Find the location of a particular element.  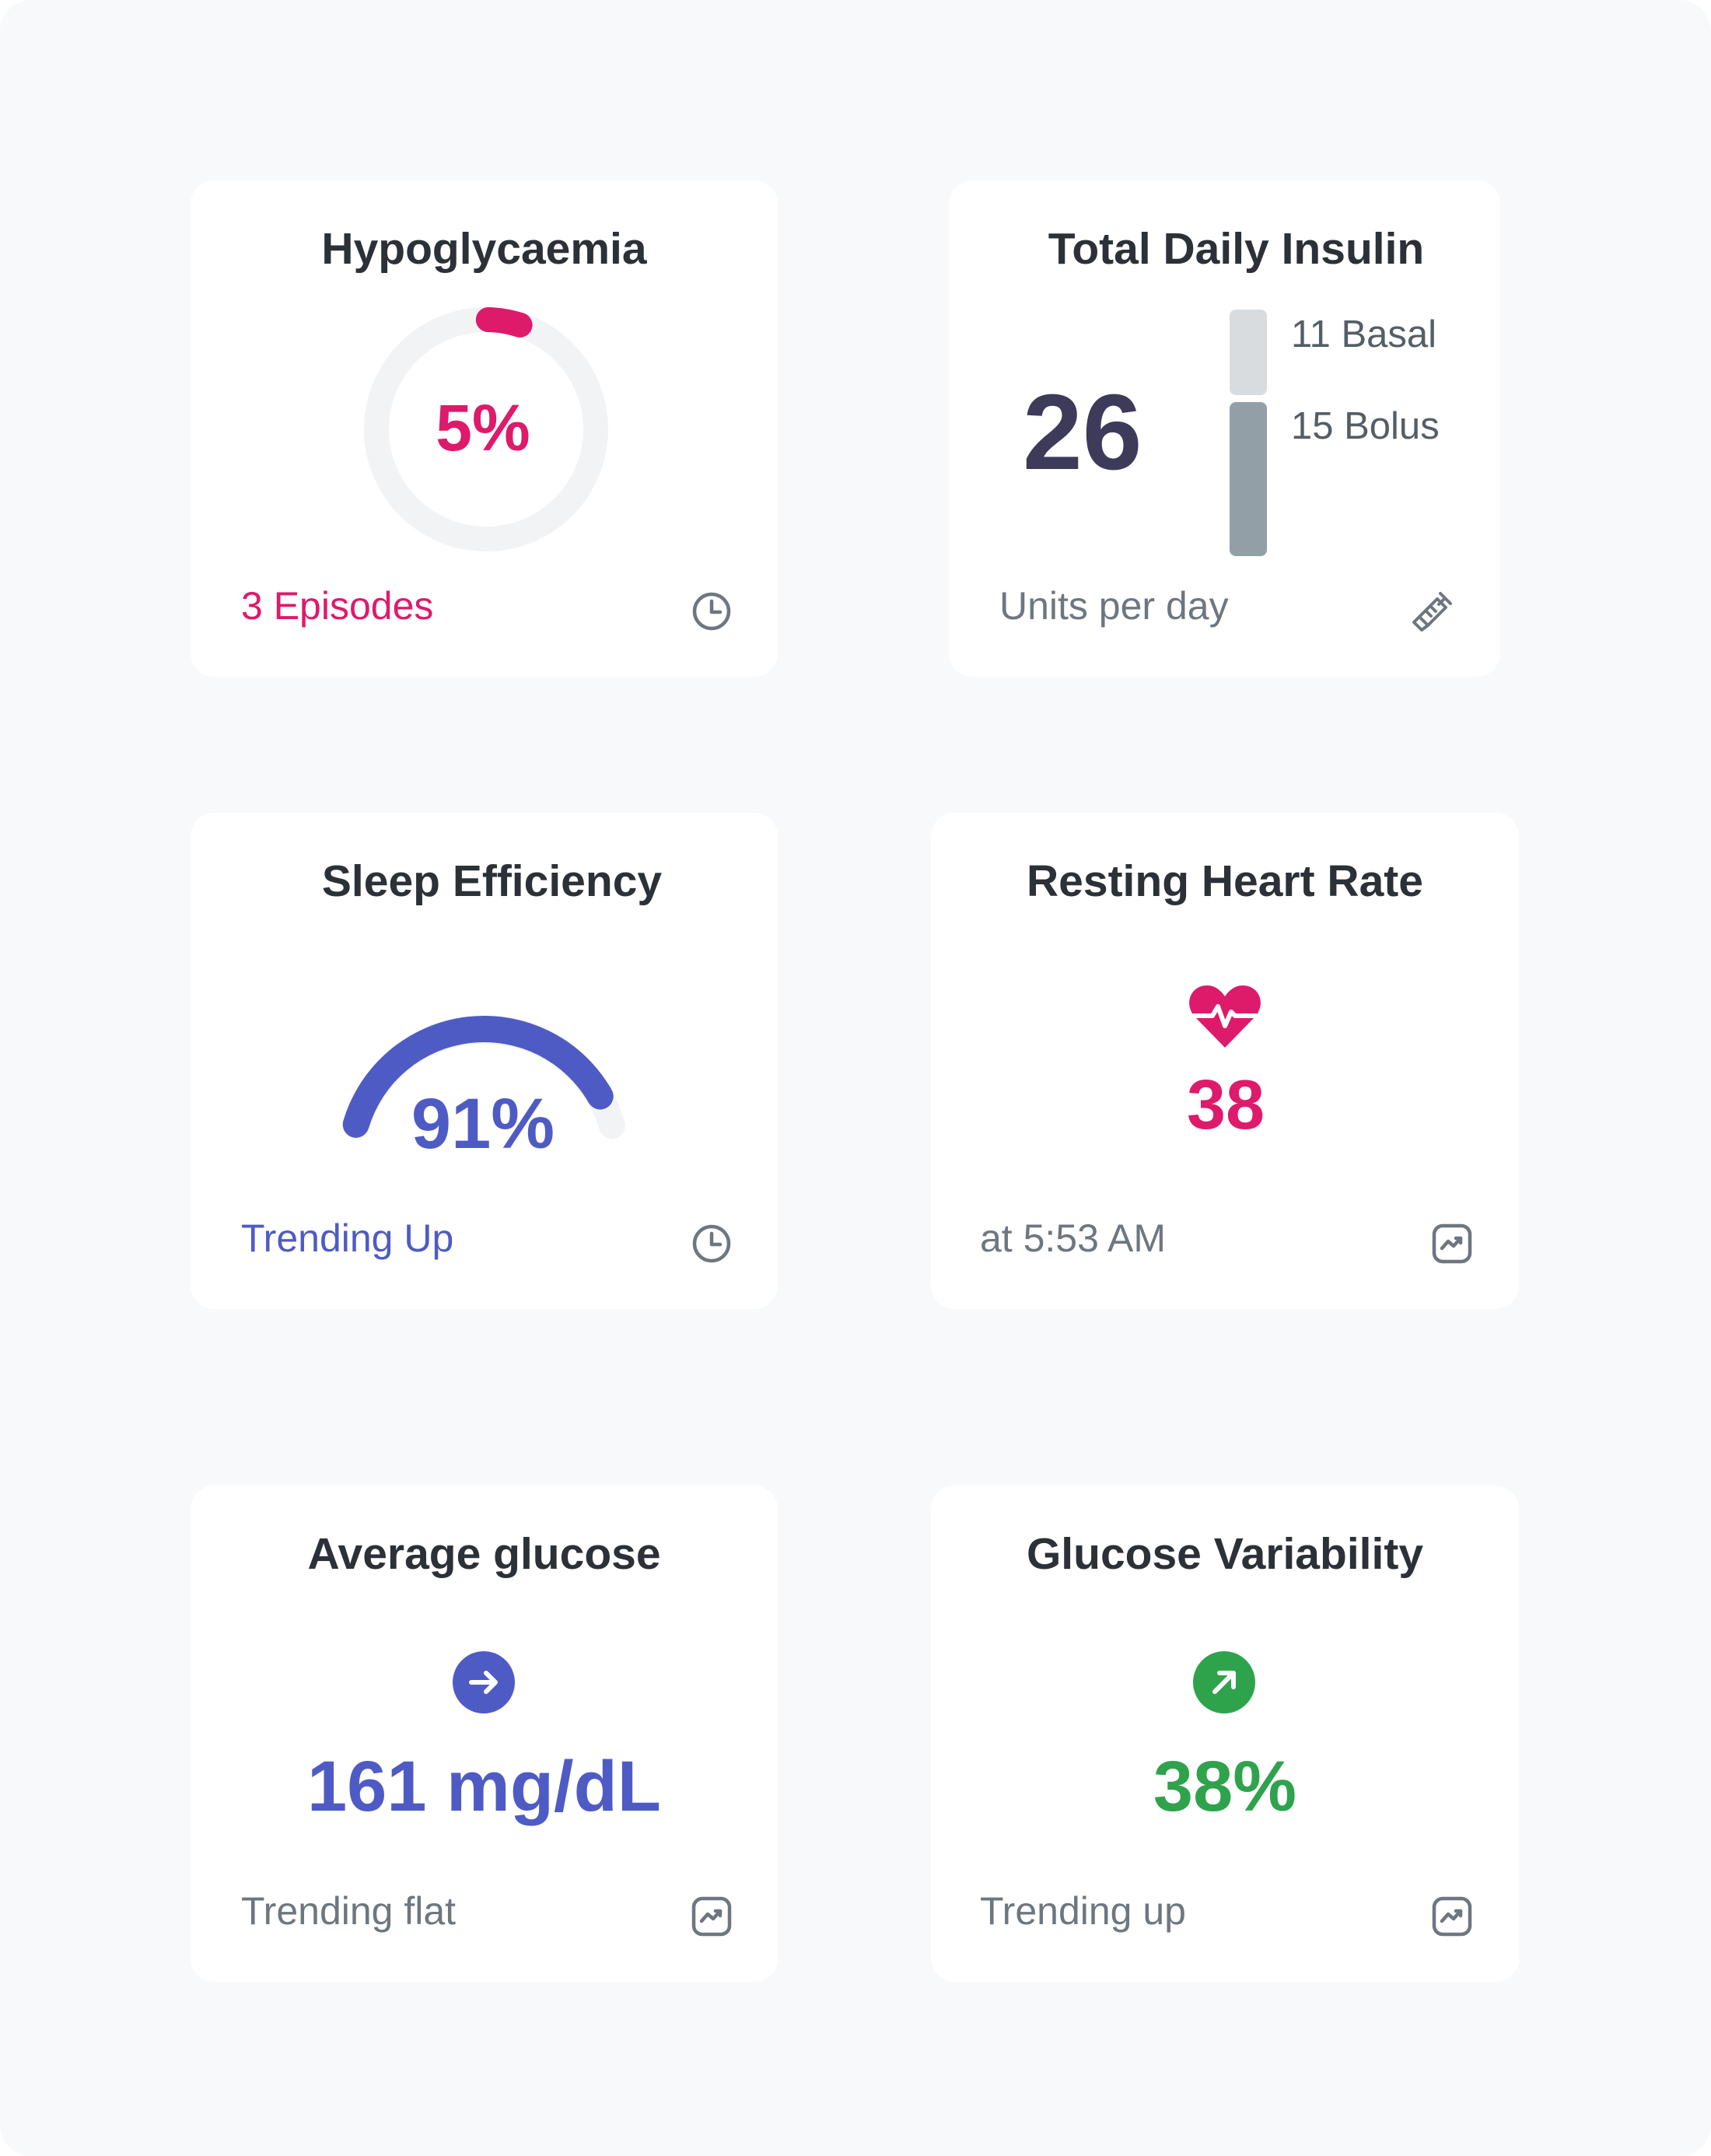

ring-progress-arc is located at coordinates (504, 322).